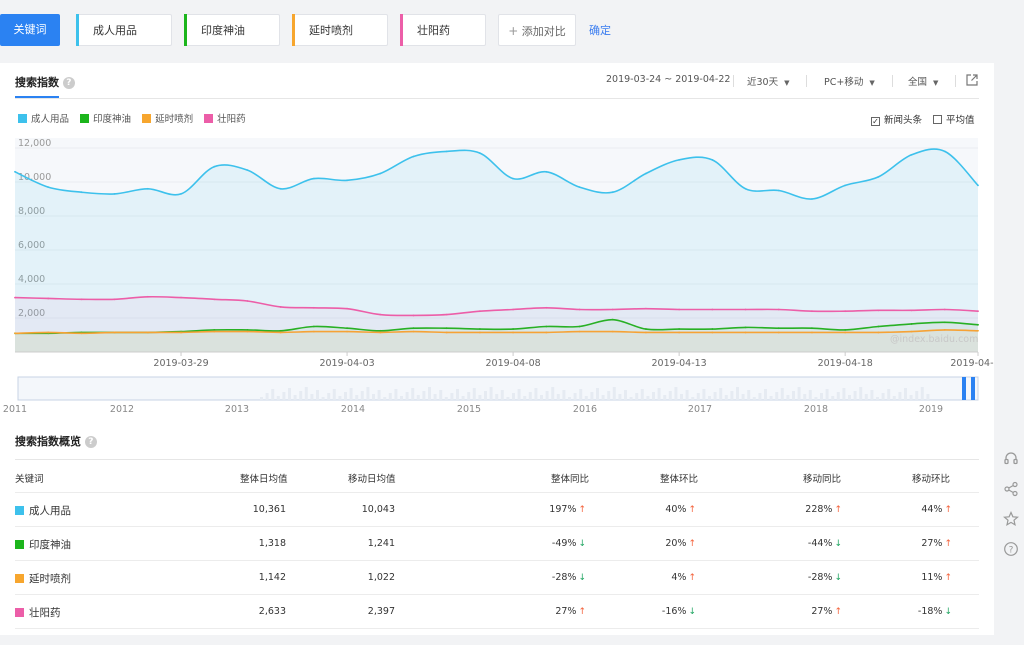 Image resolution: width=1024 pixels, height=645 pixels. Describe the element at coordinates (954, 119) in the screenshot. I see `avg-checkbox: 平均值` at that location.